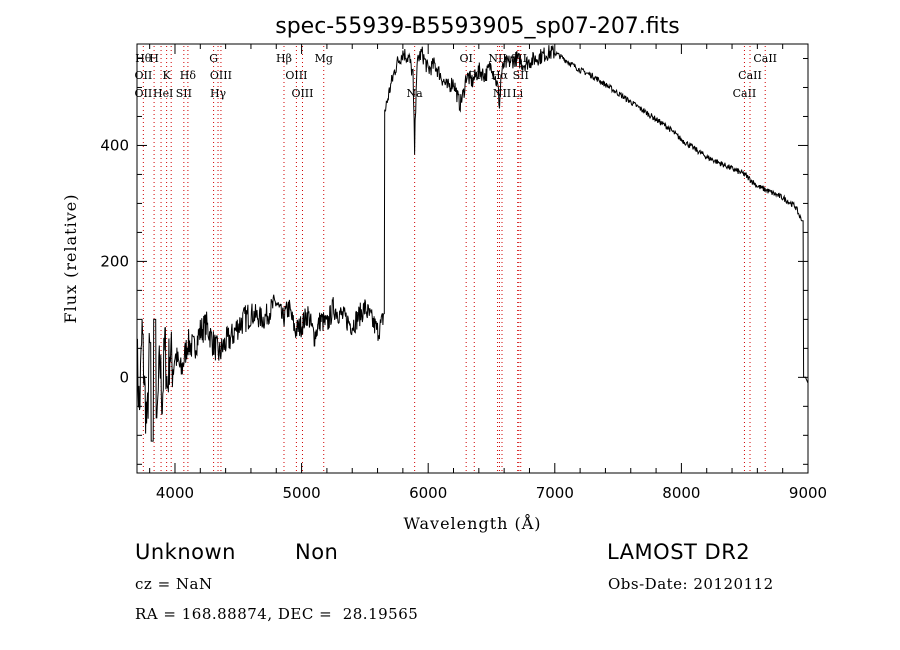  What do you see at coordinates (428, 493) in the screenshot?
I see `x-tick-label: 6000` at bounding box center [428, 493].